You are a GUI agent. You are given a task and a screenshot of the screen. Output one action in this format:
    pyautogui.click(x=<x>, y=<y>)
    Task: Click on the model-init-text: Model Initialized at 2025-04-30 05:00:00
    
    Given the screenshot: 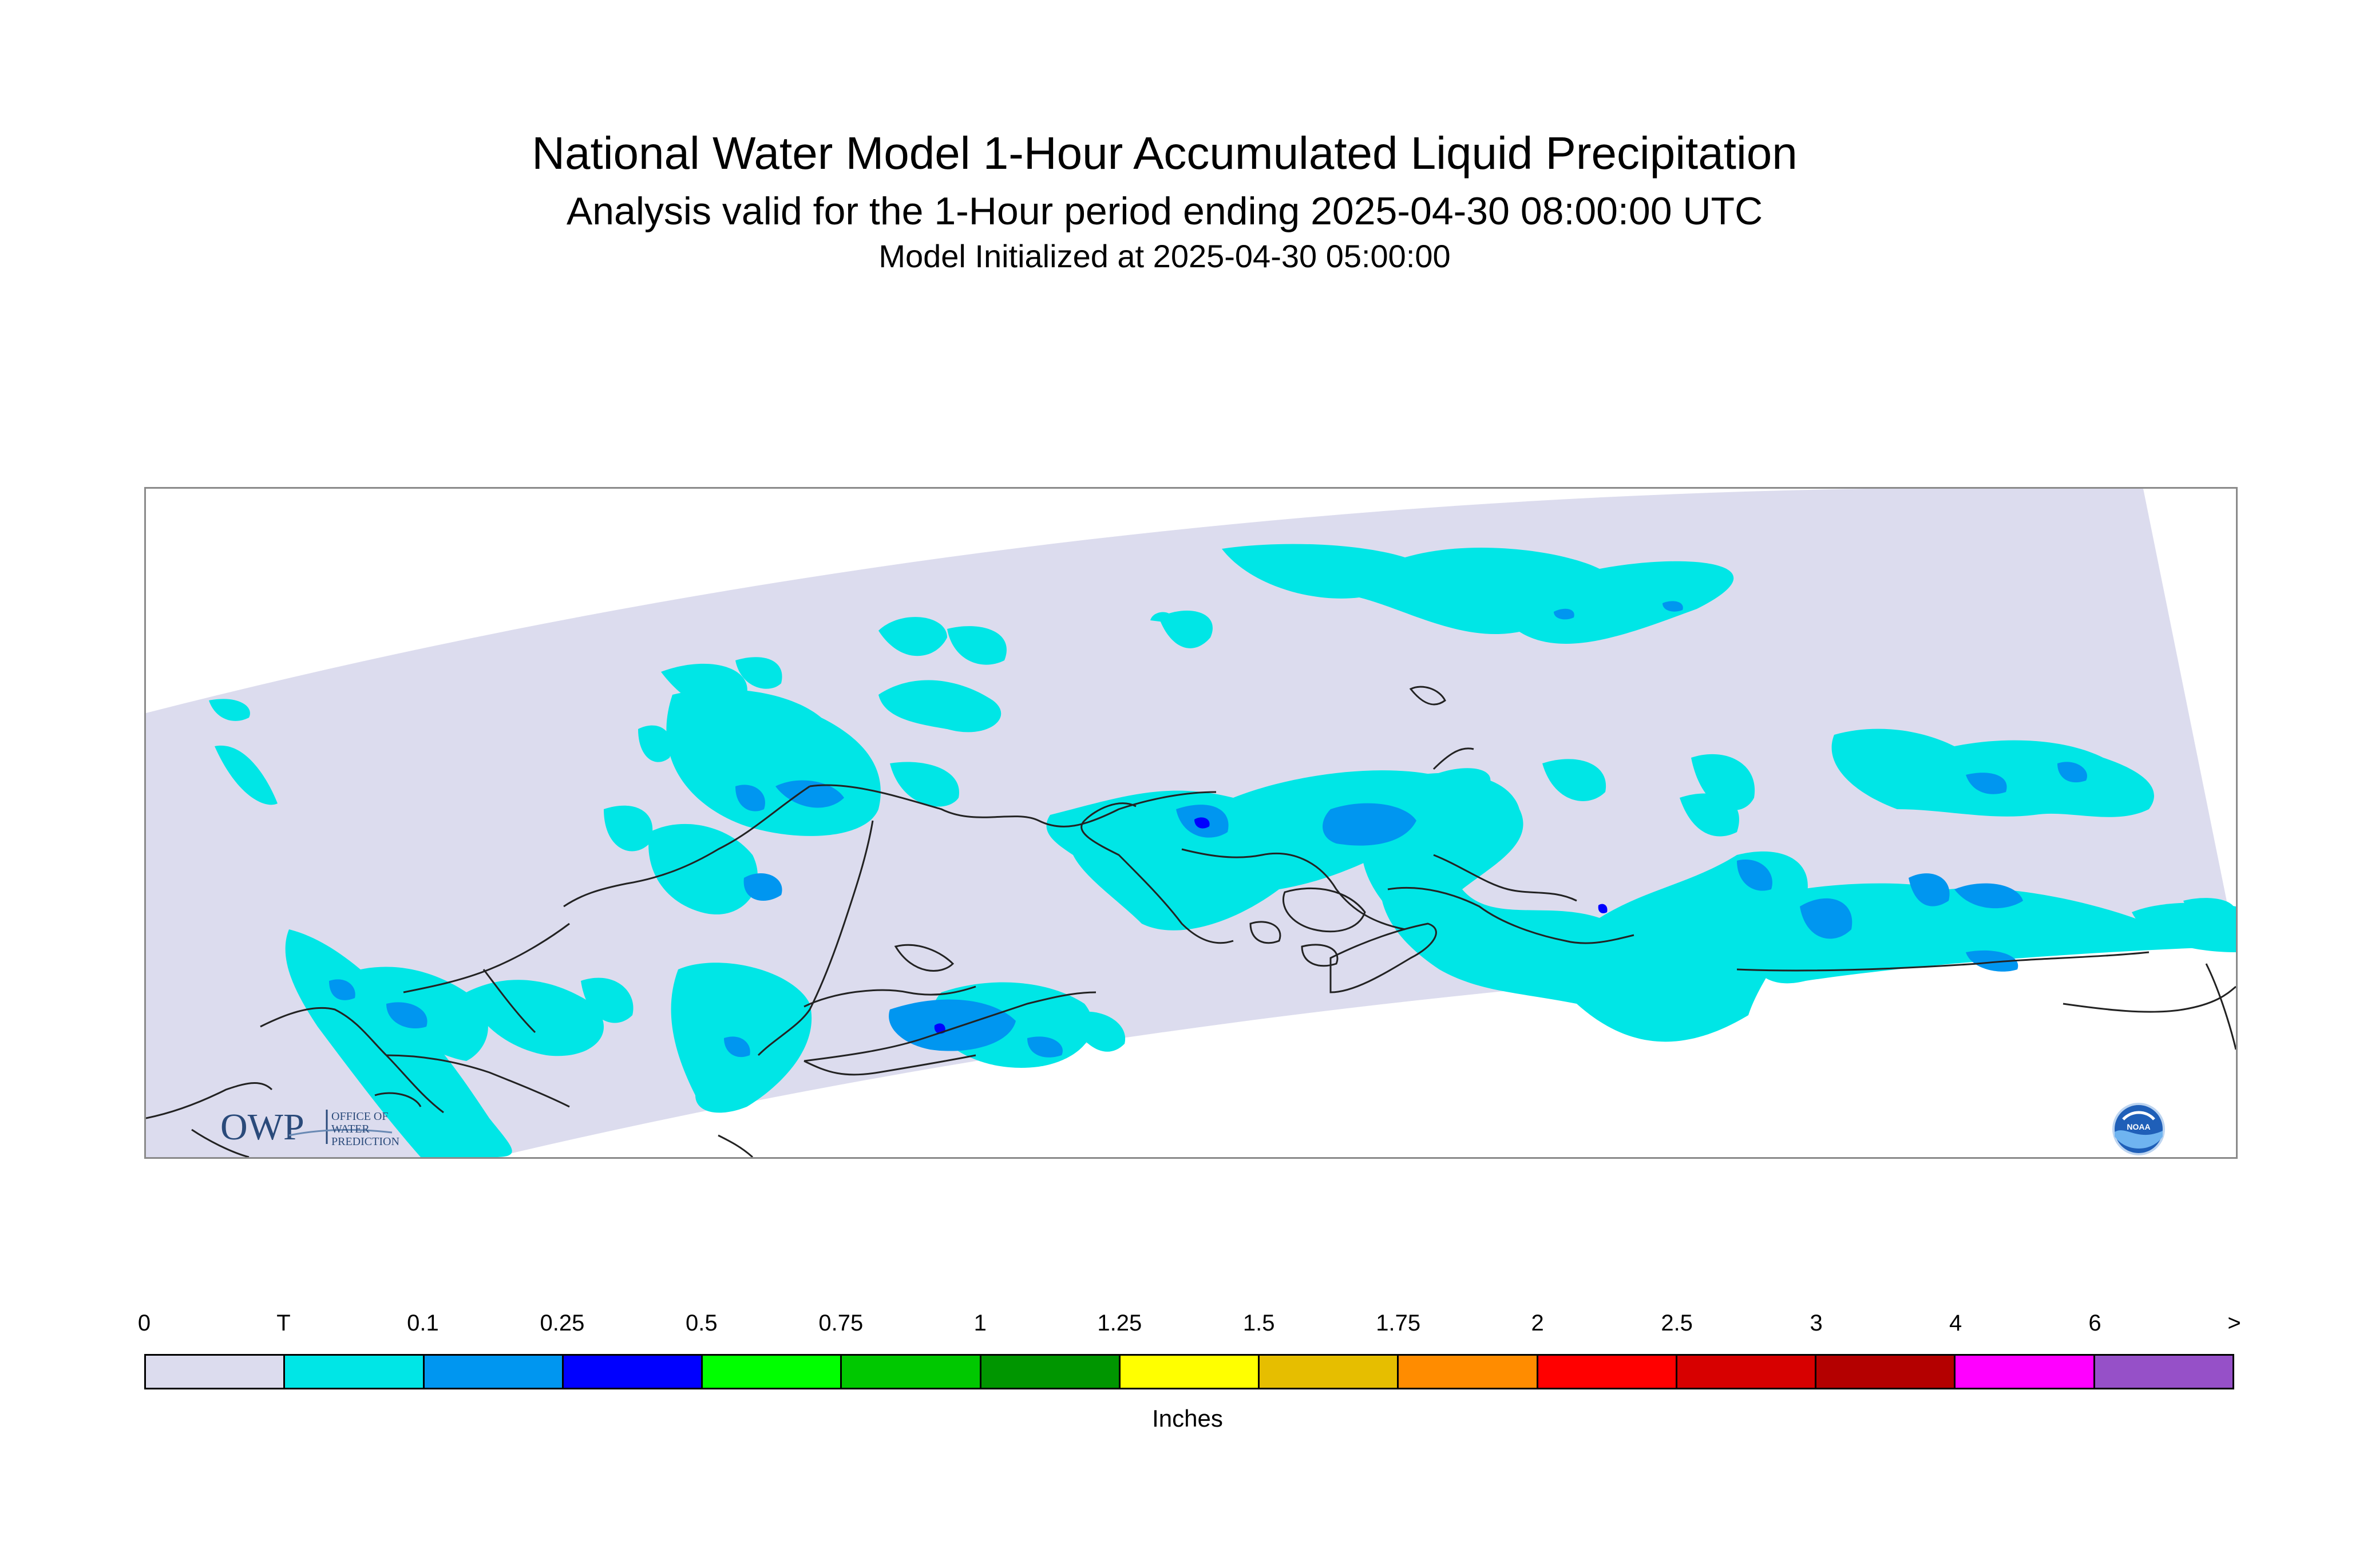 What is the action you would take?
    pyautogui.click(x=1164, y=256)
    